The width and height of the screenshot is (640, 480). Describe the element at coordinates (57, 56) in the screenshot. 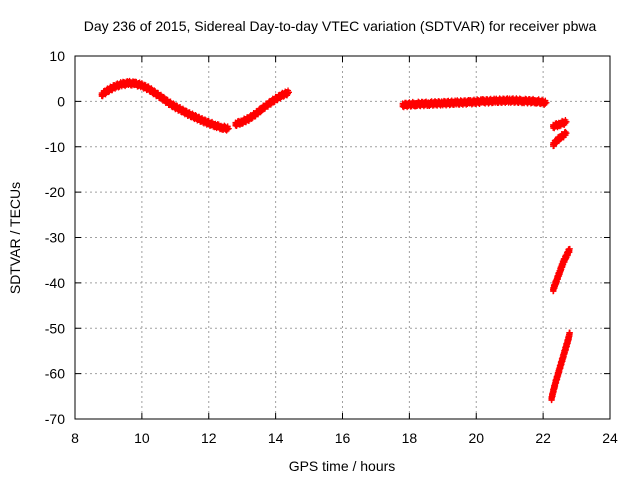

I see `y-tick-label: 10` at that location.